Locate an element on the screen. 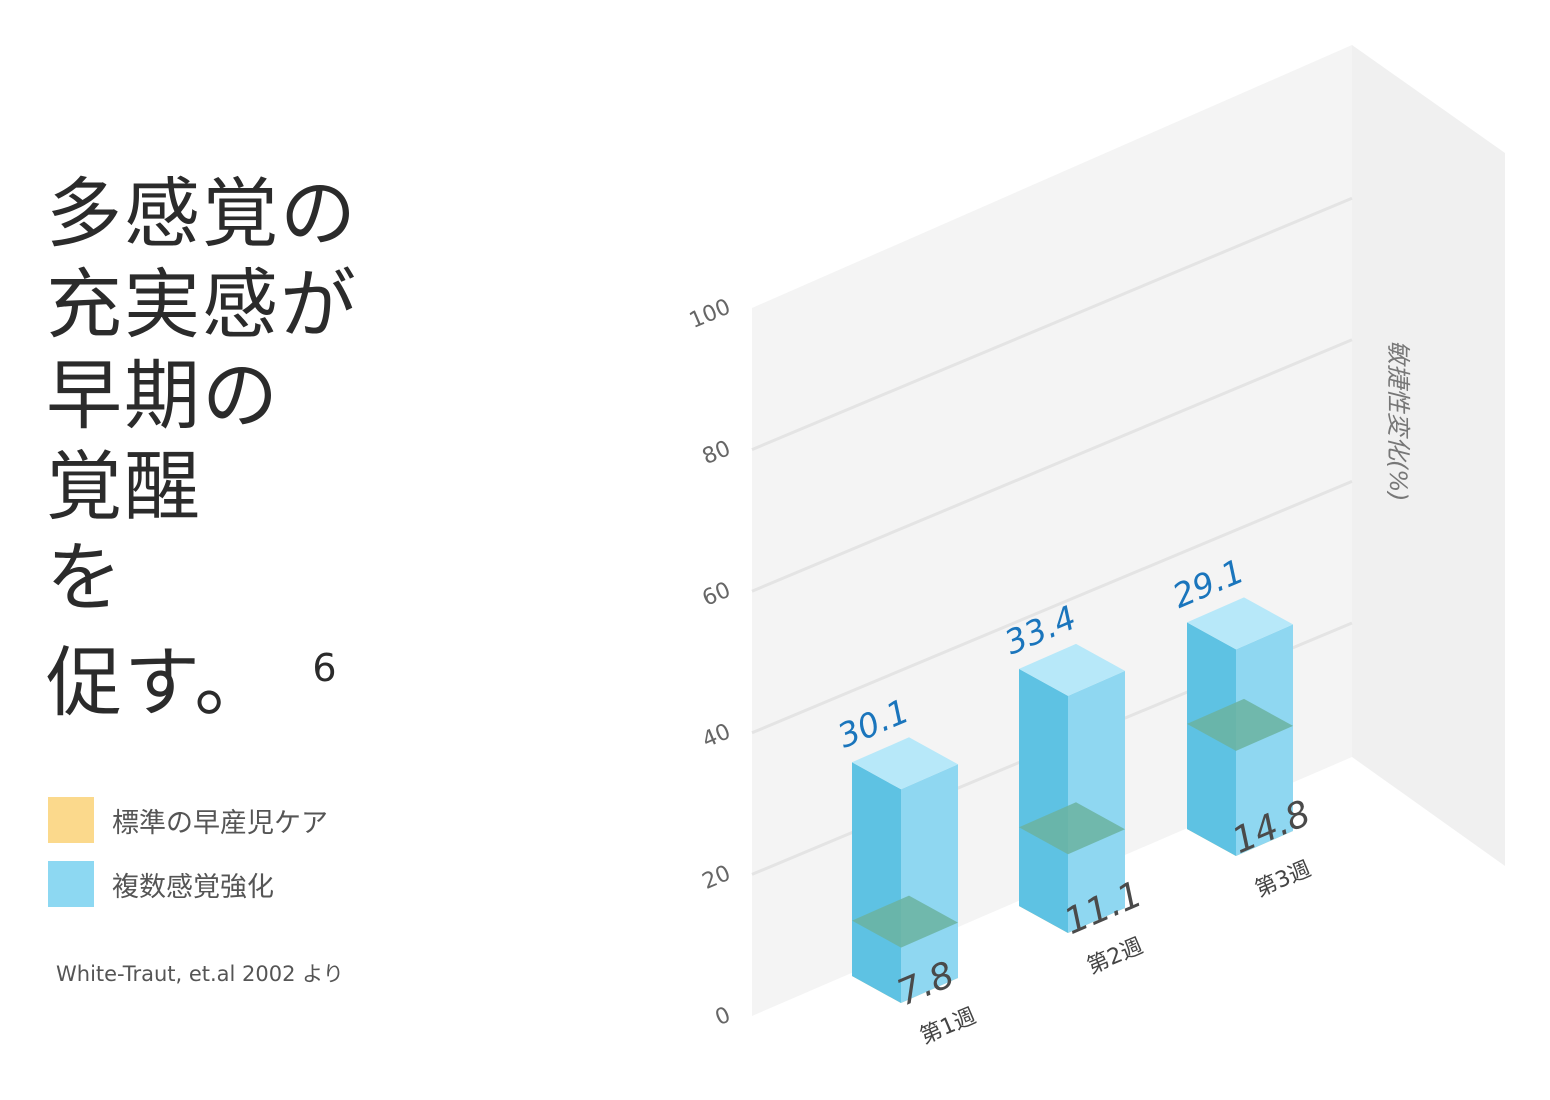 The height and width of the screenshot is (1100, 1550). y-tick-label: 40 is located at coordinates (717, 736).